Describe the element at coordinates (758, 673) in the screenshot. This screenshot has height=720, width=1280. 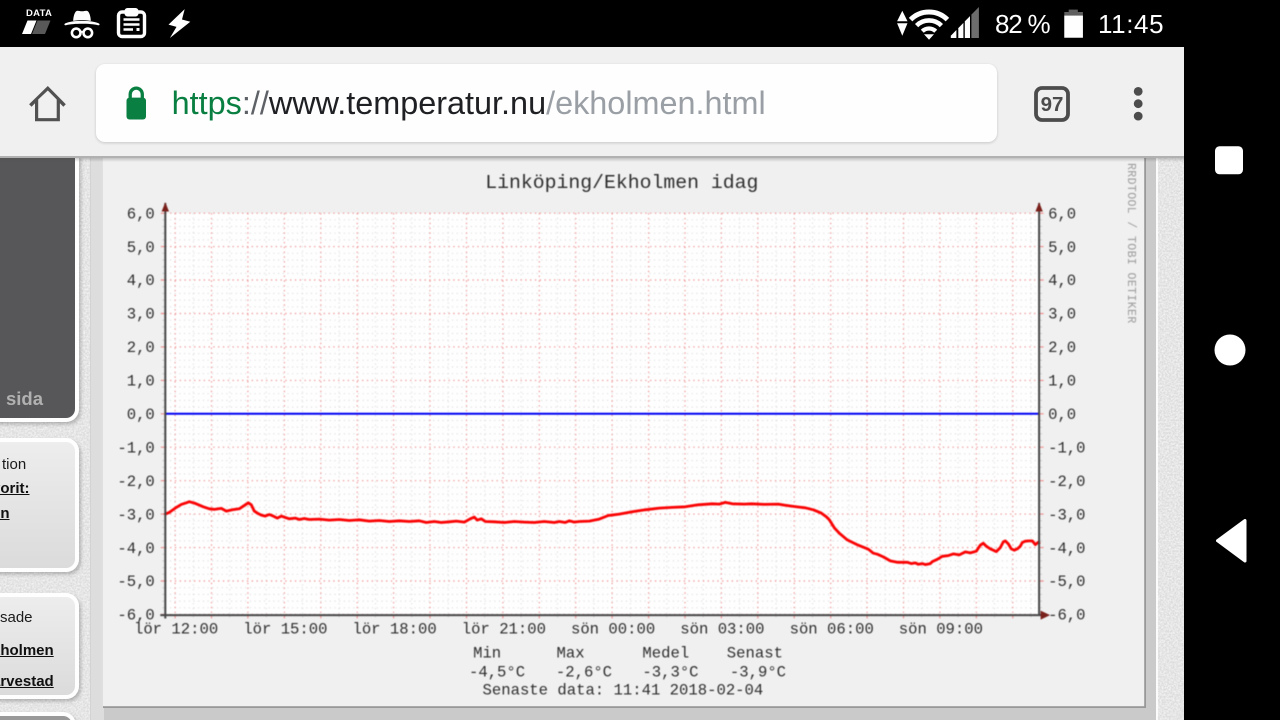
I see `svg-text: -3,9°C` at that location.